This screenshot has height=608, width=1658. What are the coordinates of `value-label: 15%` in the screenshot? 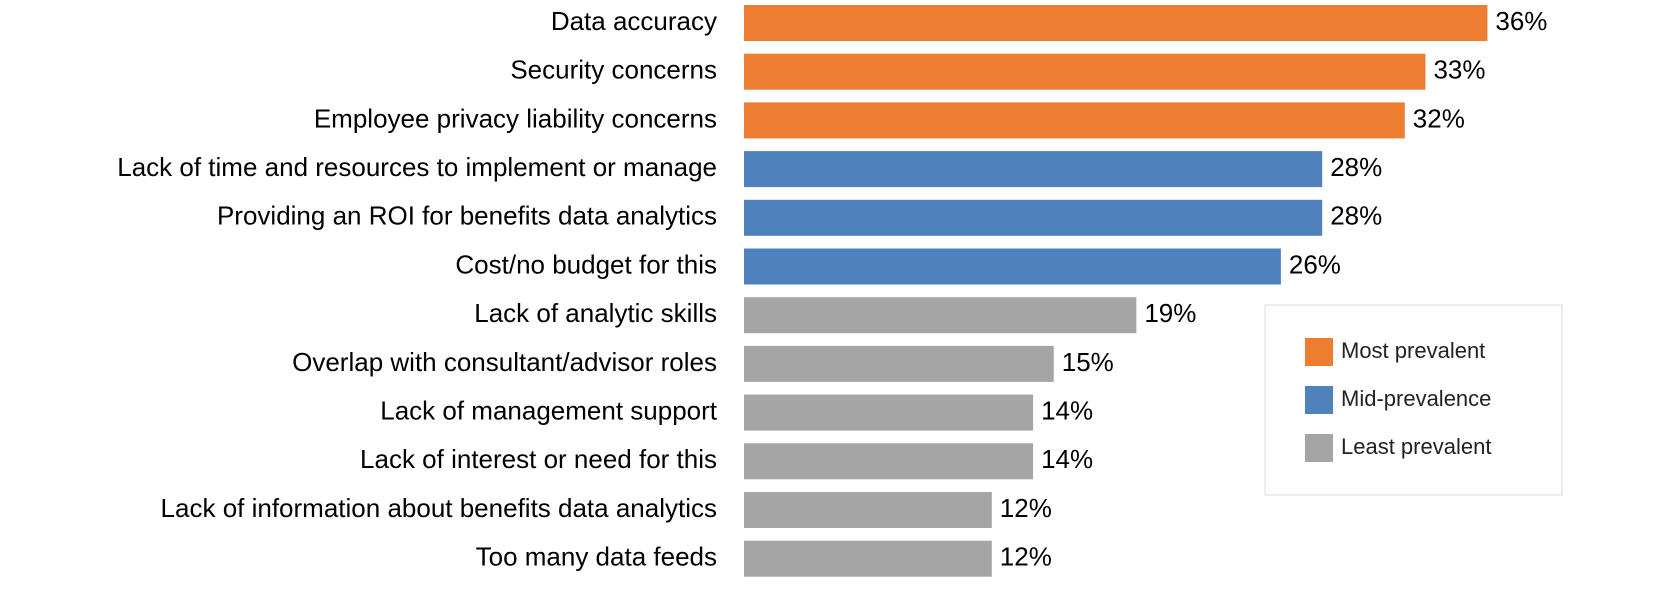 It's located at (1088, 362).